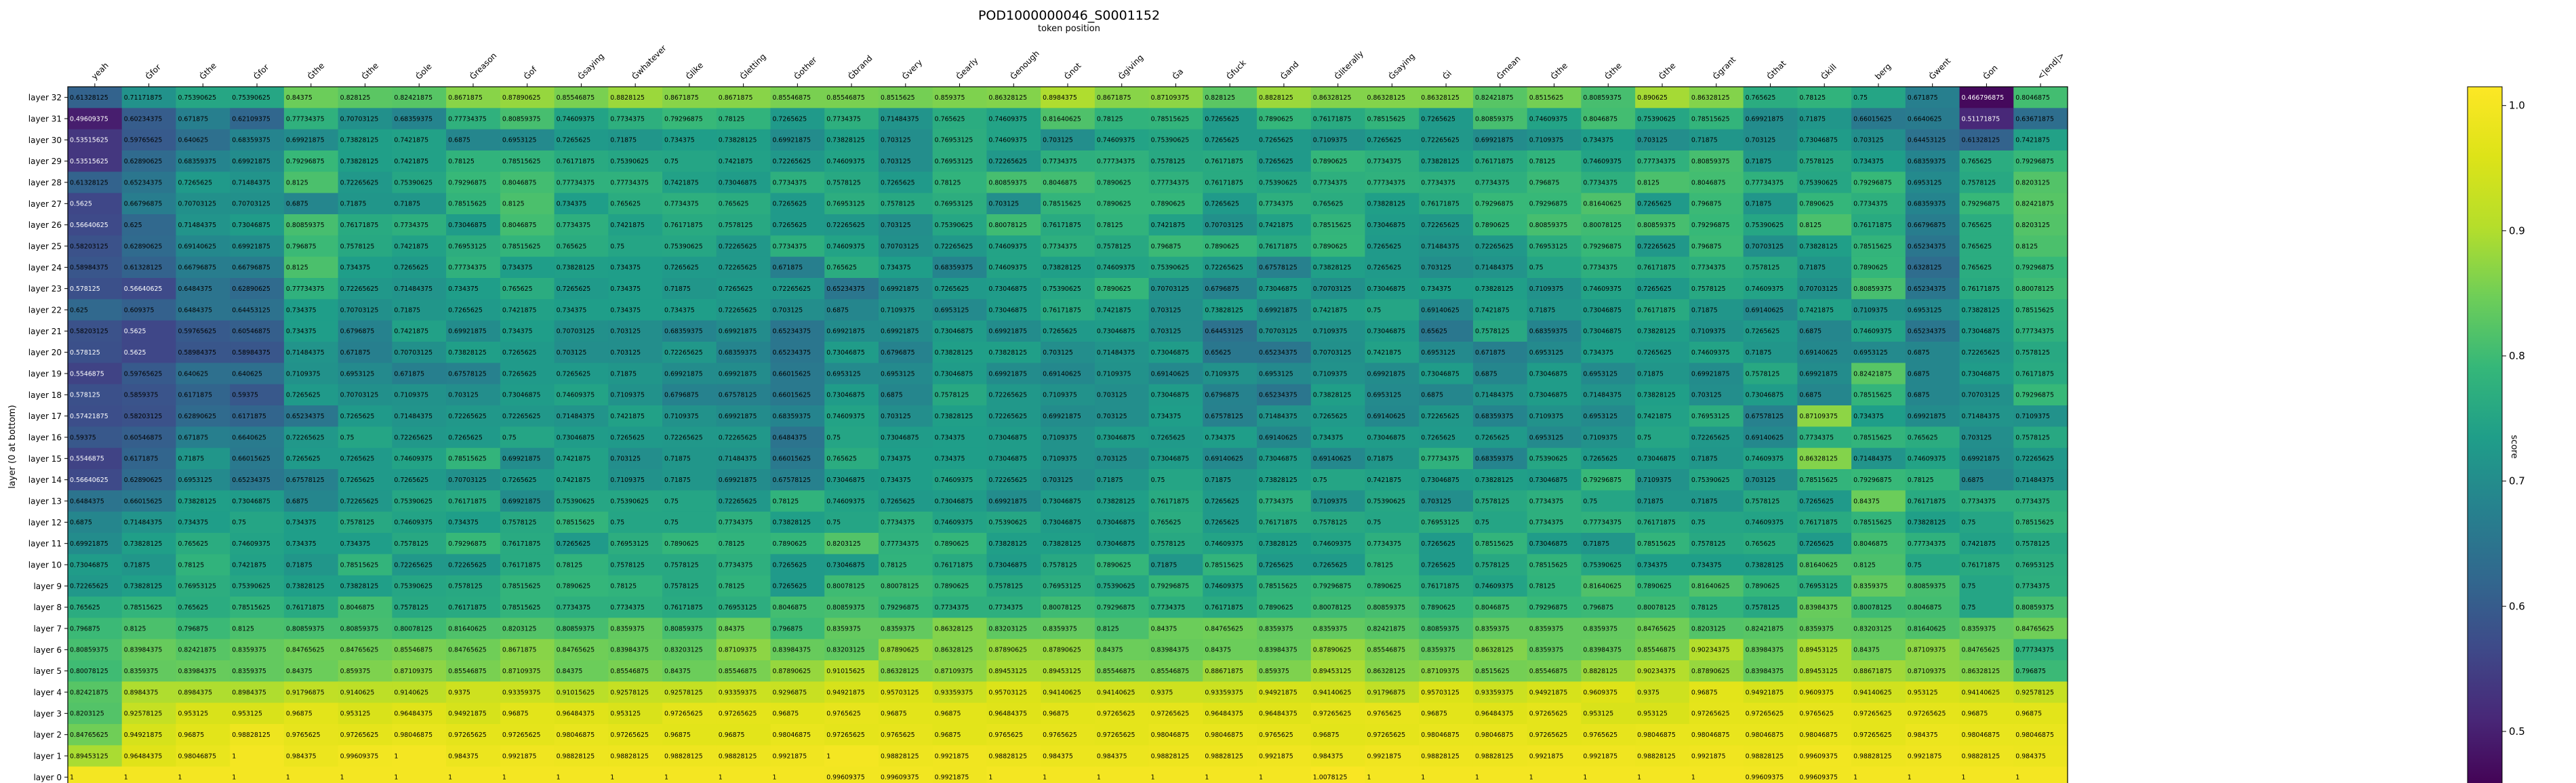 The height and width of the screenshot is (783, 2576). Describe the element at coordinates (79, 310) in the screenshot. I see `cell-value-label: 0.625` at that location.